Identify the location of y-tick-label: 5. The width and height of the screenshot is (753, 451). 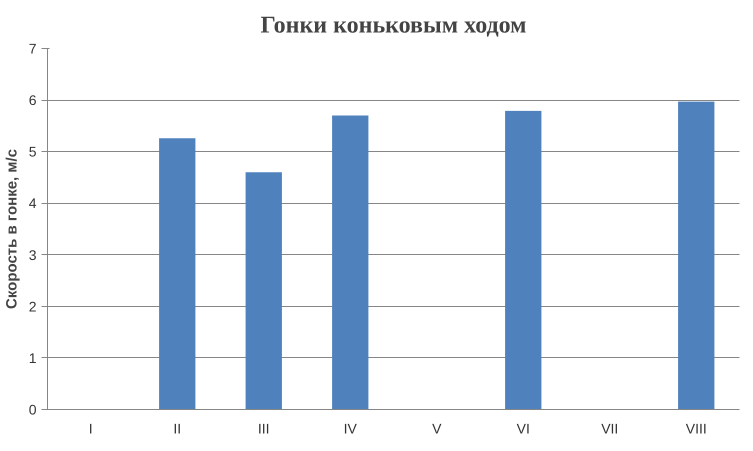
(32, 152).